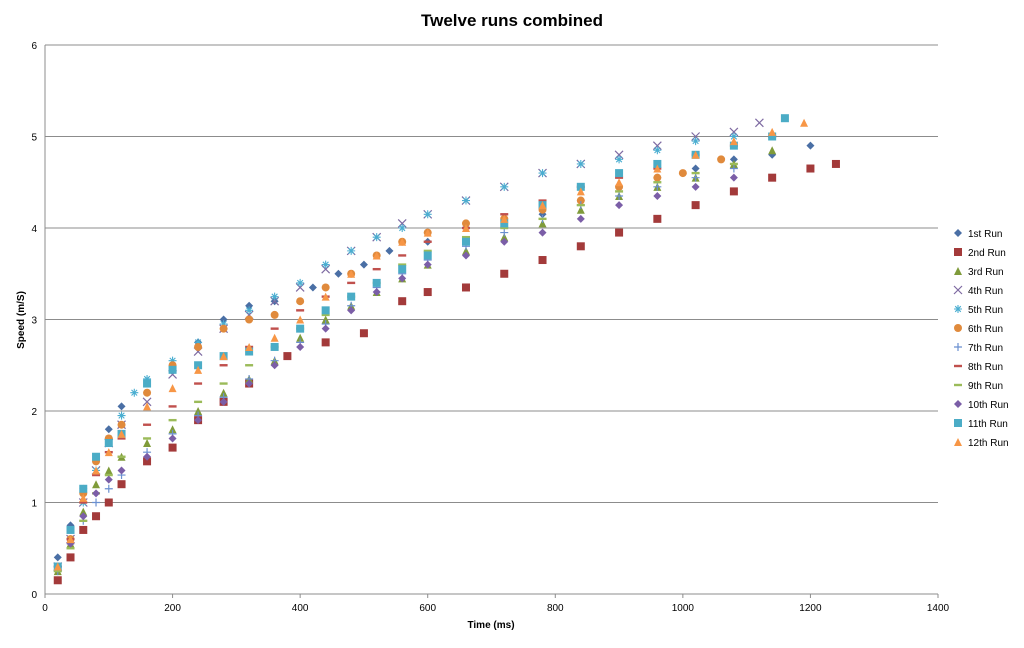 The image size is (1024, 648). What do you see at coordinates (988, 424) in the screenshot?
I see `legend-label: 11th Run` at bounding box center [988, 424].